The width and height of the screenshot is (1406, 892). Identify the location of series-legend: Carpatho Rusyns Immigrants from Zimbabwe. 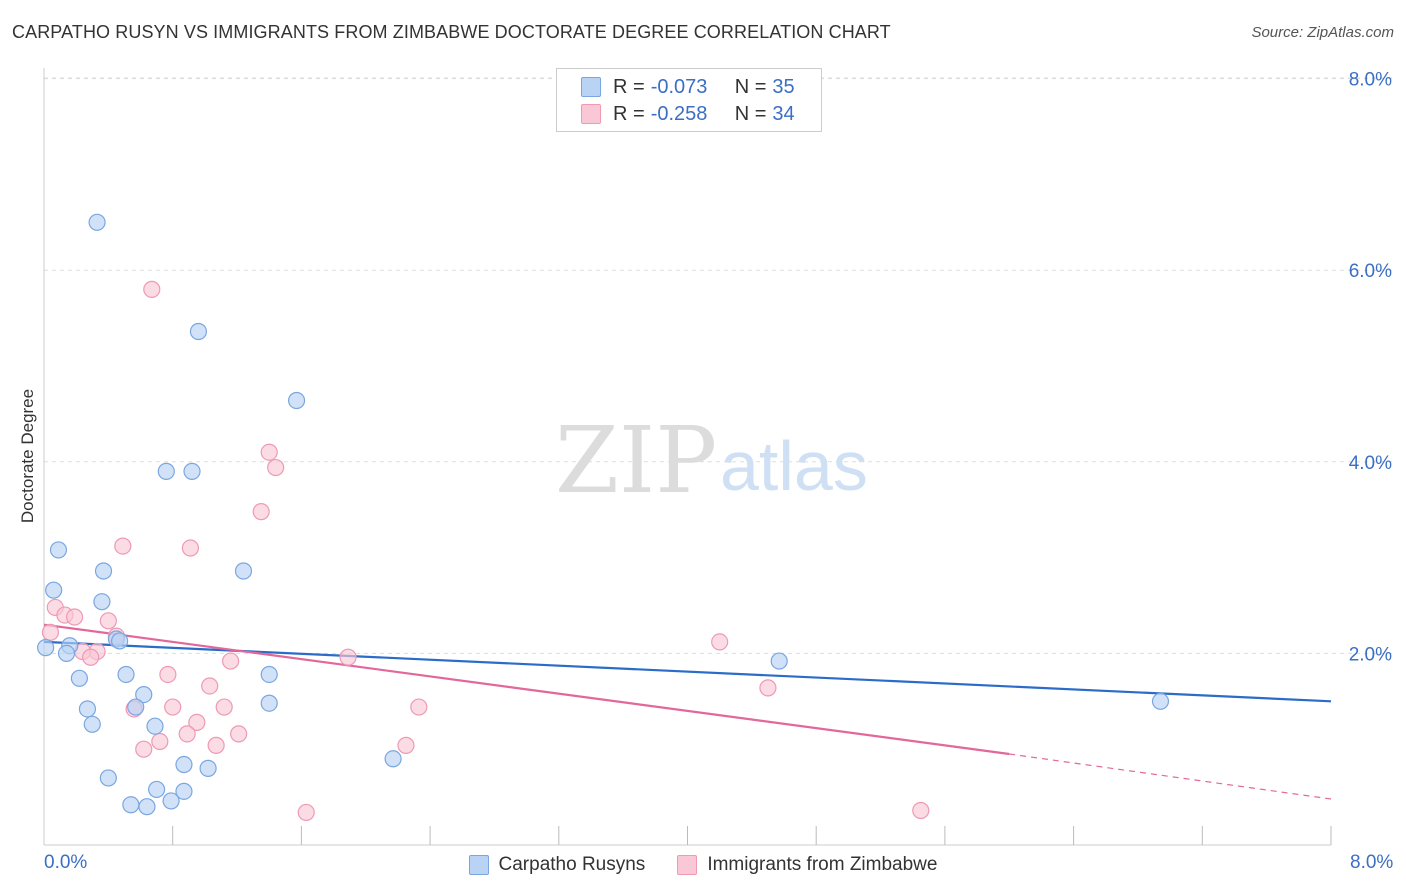
(703, 865).